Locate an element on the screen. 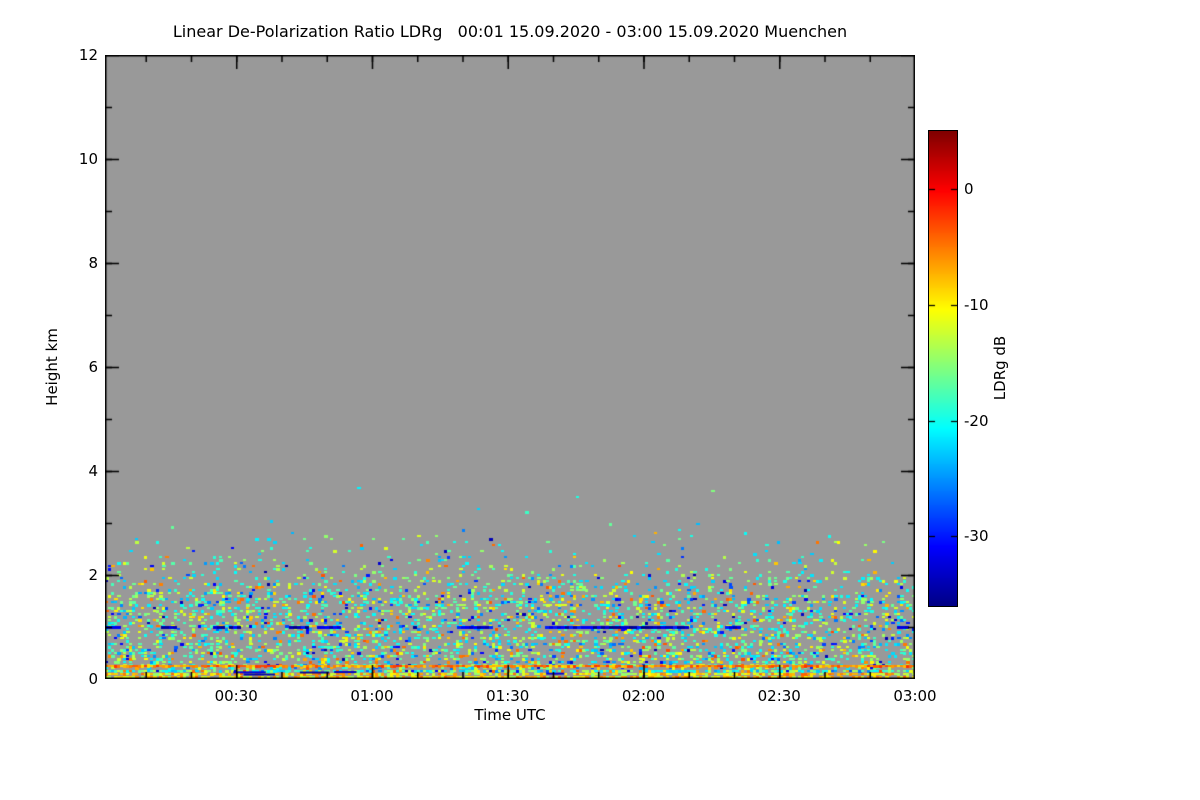 Image resolution: width=1200 pixels, height=800 pixels. colorbar-tick-label: 0 is located at coordinates (969, 188).